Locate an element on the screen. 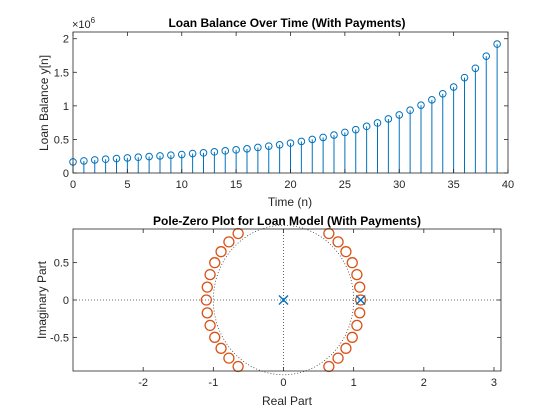 The height and width of the screenshot is (420, 560). x-tick-label: 1 is located at coordinates (354, 383).